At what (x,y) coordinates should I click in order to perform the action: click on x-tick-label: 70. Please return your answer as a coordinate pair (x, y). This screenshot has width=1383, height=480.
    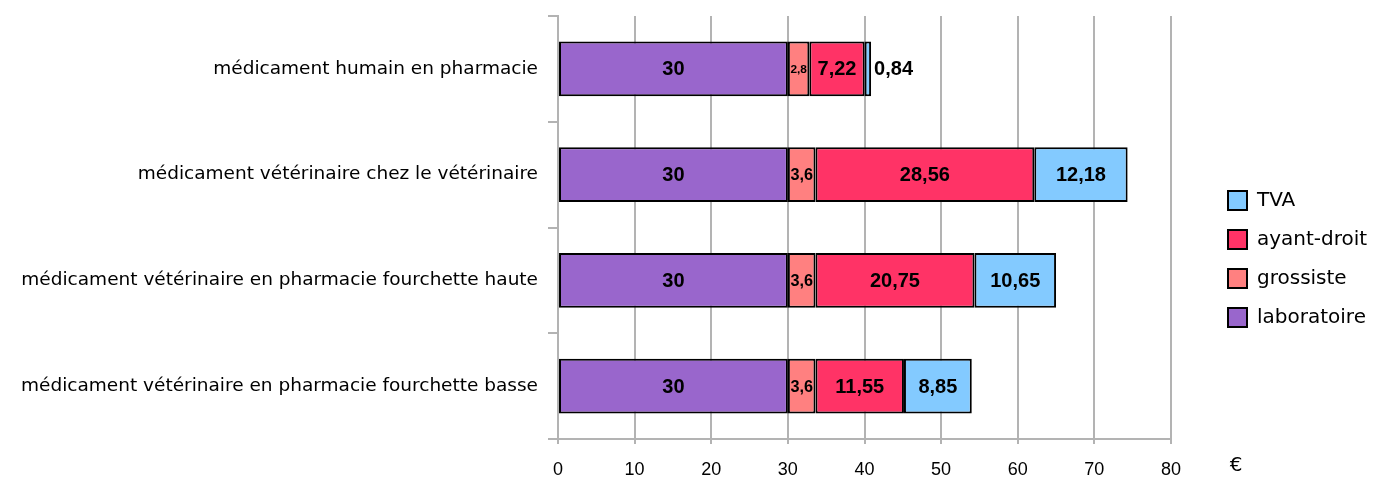
    Looking at the image, I should click on (1094, 468).